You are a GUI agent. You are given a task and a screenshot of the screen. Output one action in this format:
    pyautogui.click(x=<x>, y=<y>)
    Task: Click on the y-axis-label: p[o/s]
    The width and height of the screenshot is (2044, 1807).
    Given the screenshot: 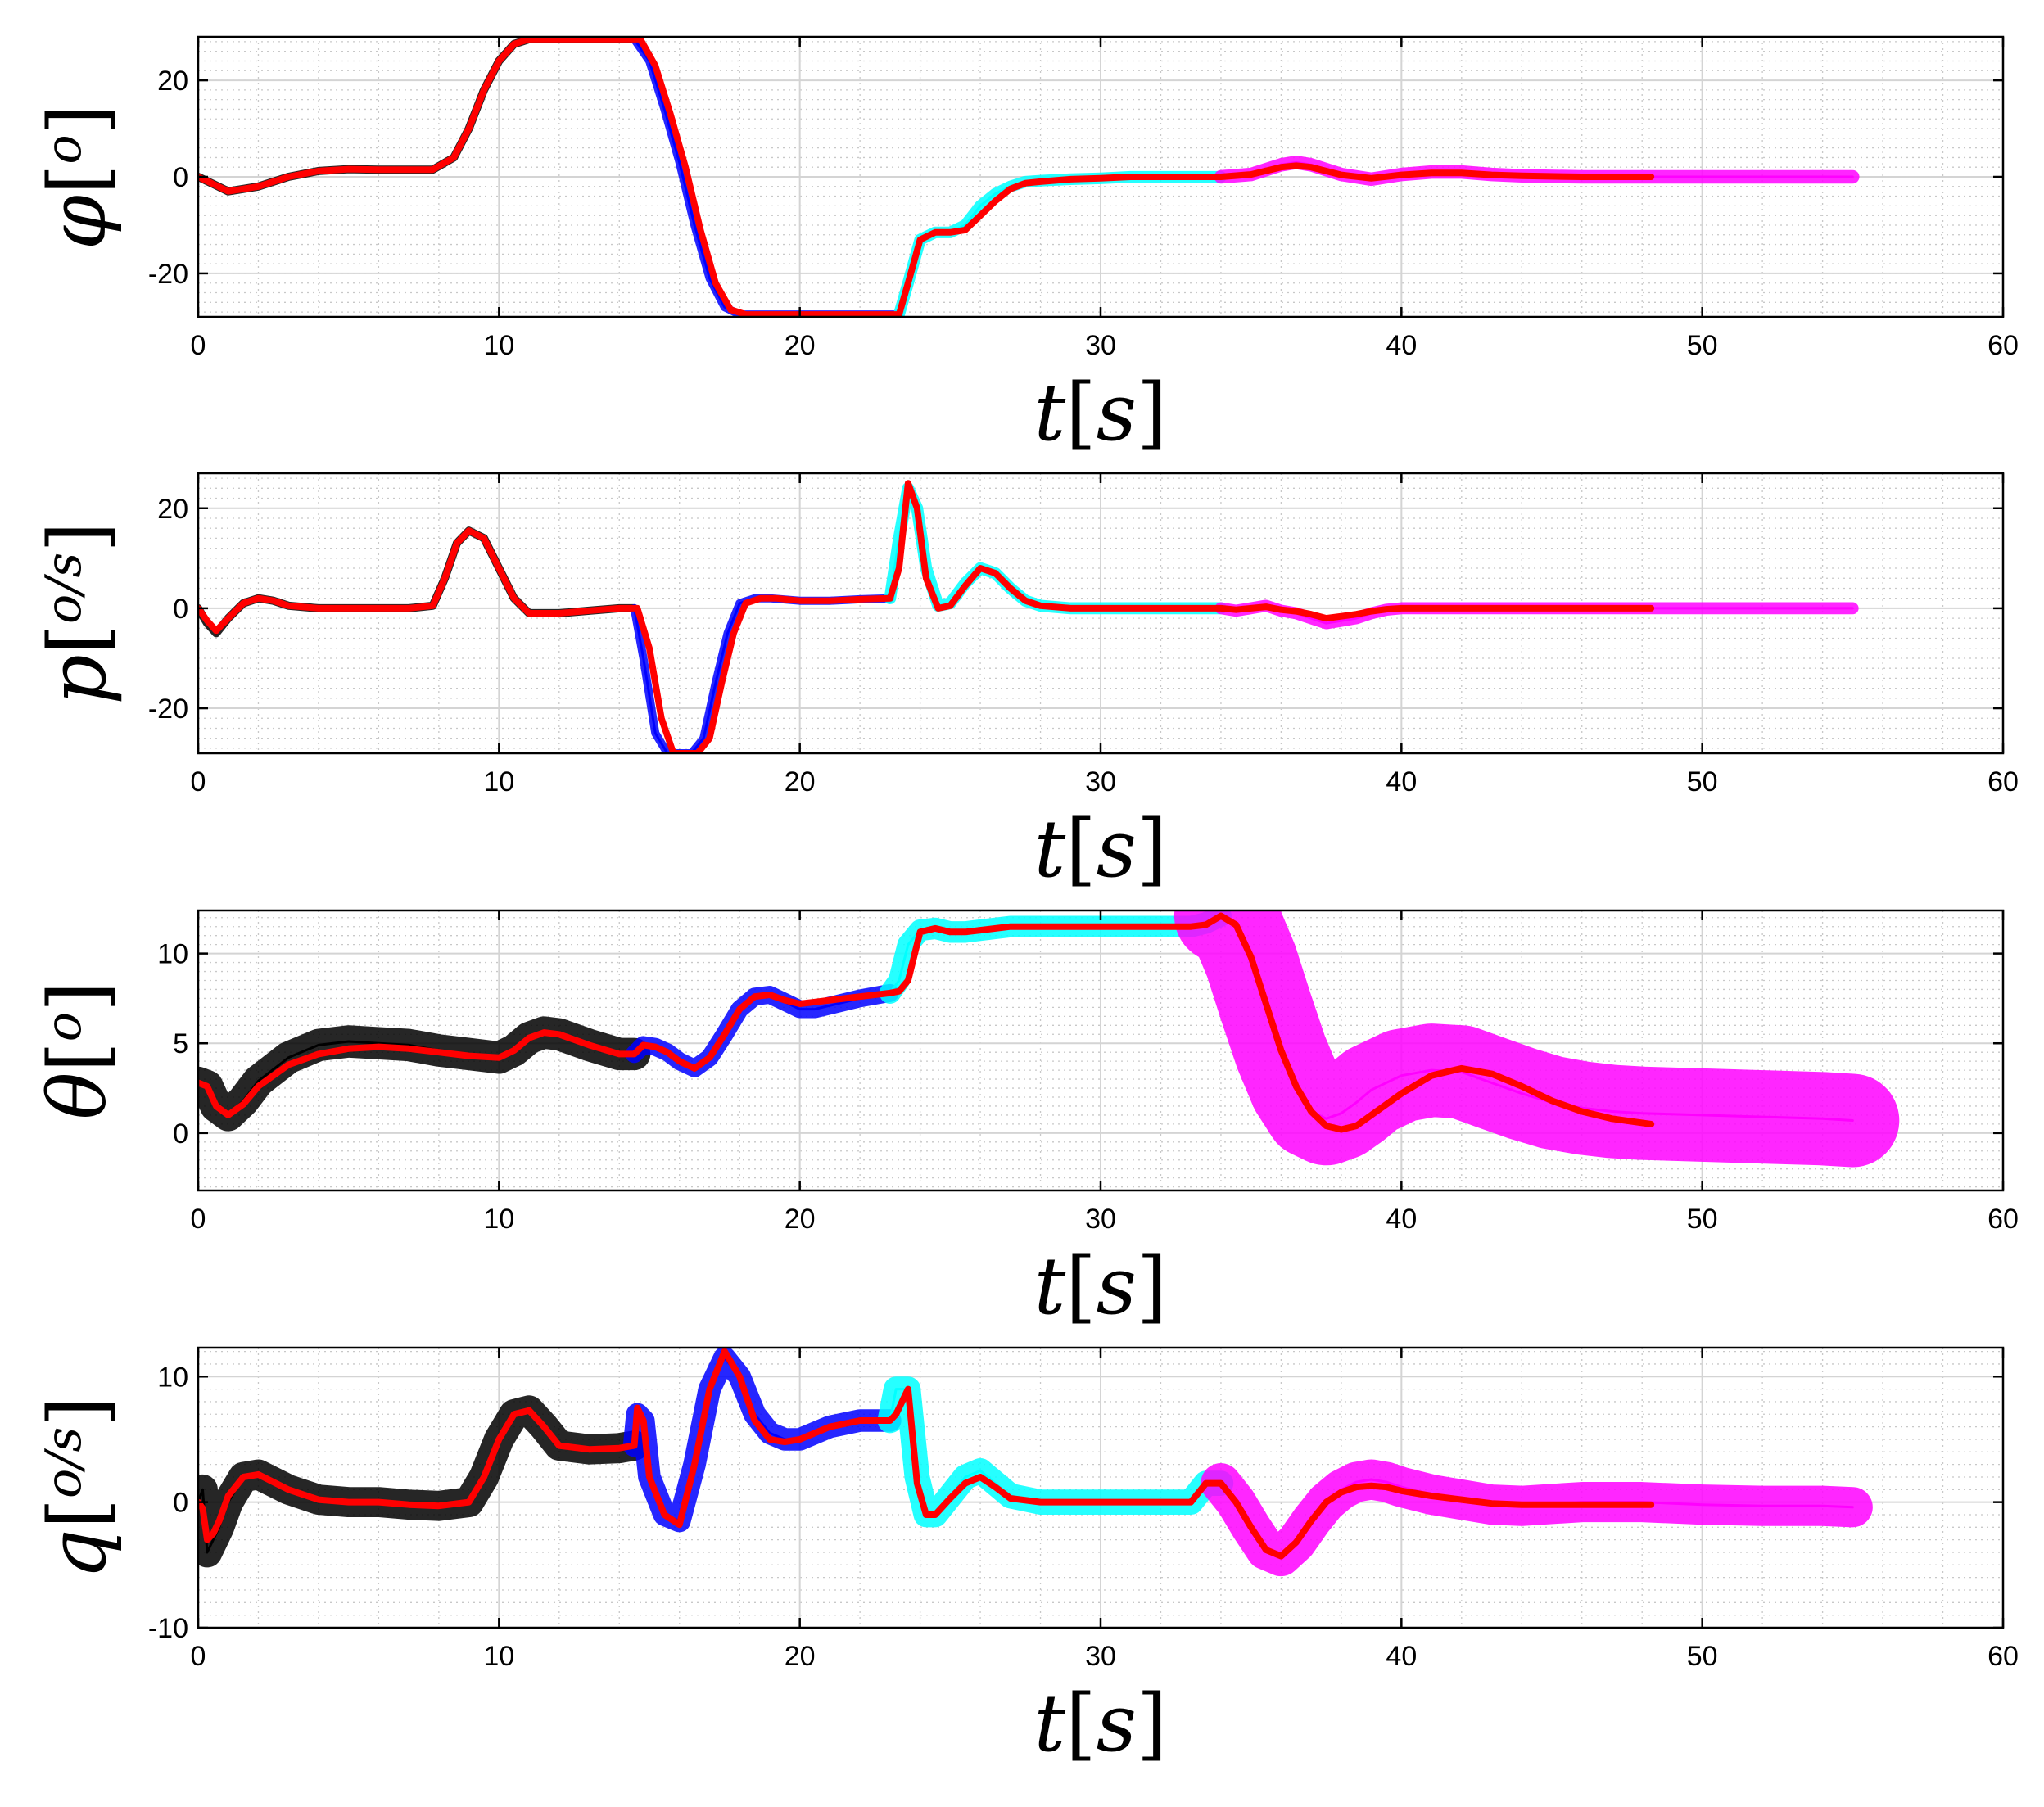 What is the action you would take?
    pyautogui.click(x=78, y=613)
    